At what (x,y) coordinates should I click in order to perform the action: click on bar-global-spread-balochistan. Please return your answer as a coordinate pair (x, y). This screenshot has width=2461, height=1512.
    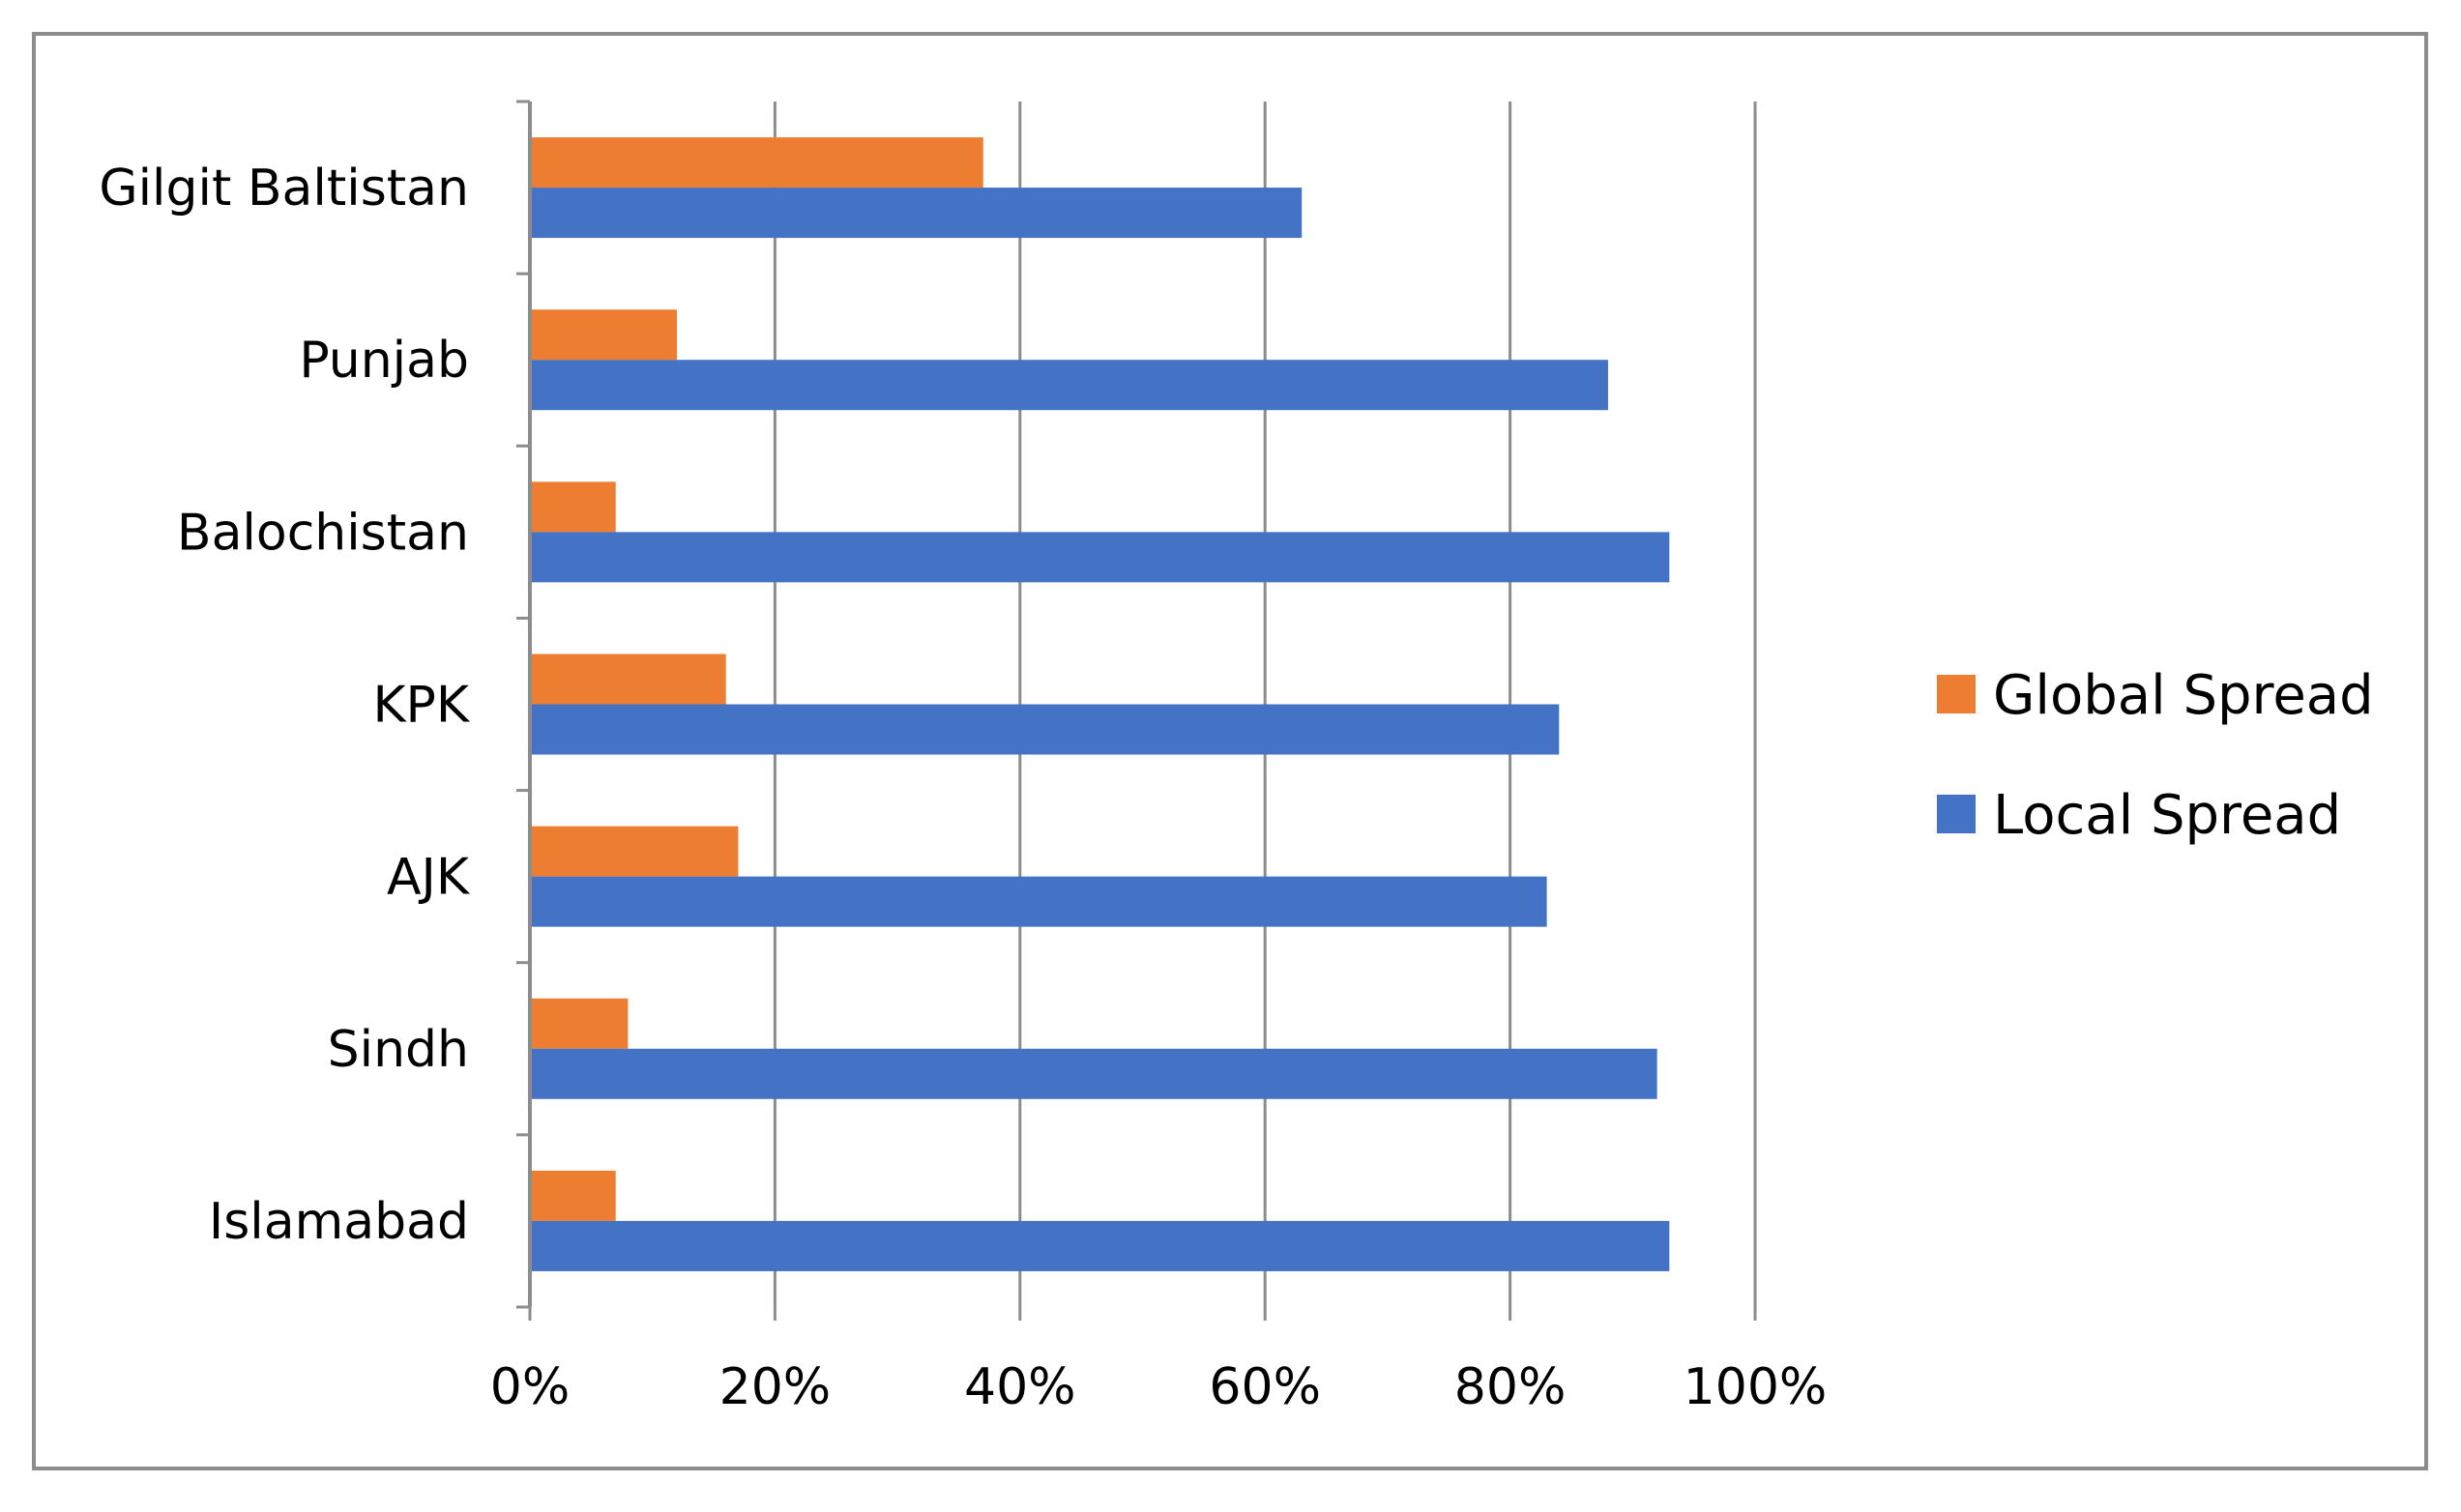
    Looking at the image, I should click on (573, 507).